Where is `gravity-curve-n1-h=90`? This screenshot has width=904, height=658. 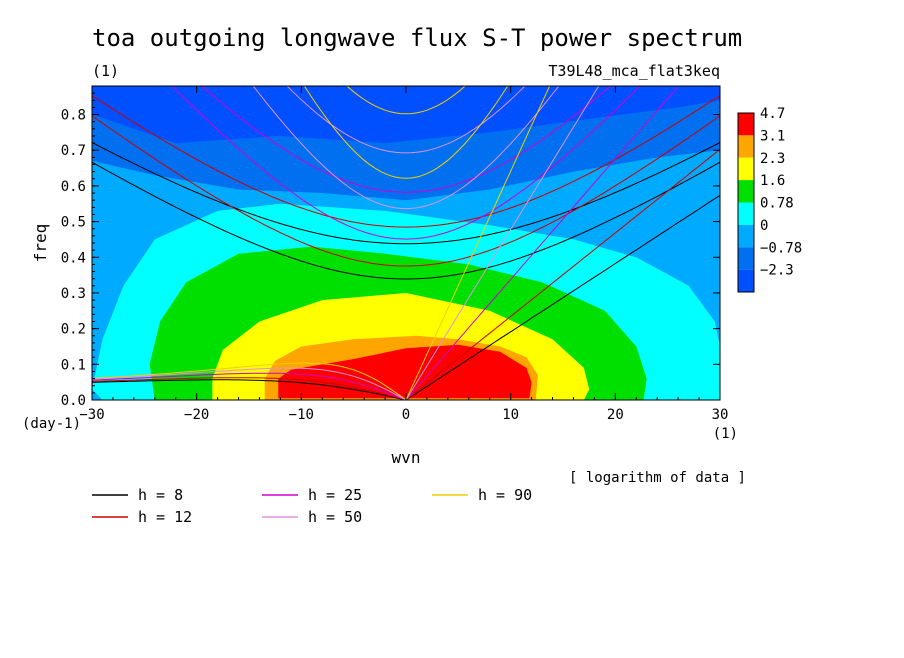 gravity-curve-n1-h=90 is located at coordinates (406, 132).